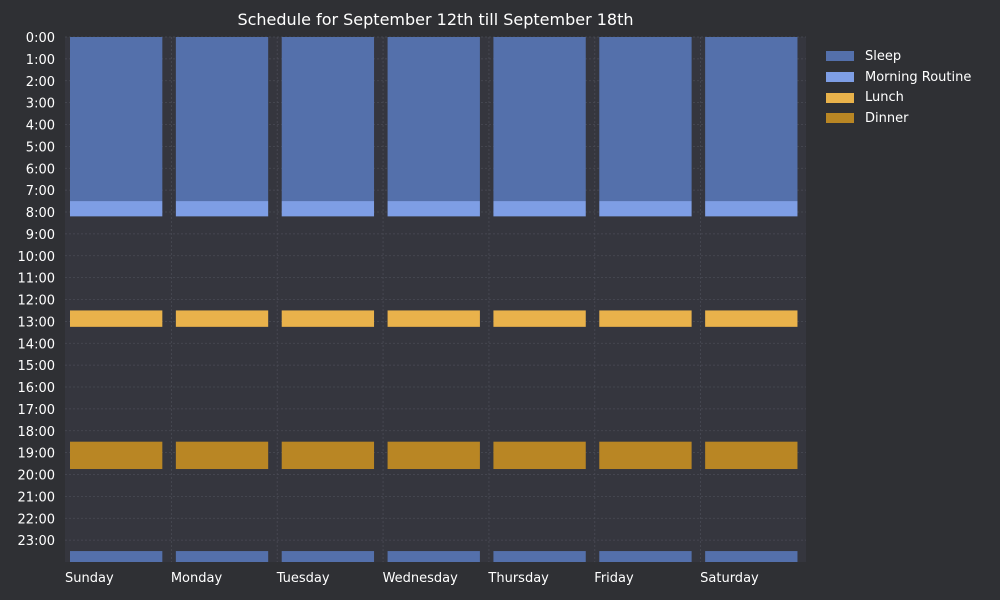  What do you see at coordinates (40, 126) in the screenshot?
I see `y-tick-label: 4:00` at bounding box center [40, 126].